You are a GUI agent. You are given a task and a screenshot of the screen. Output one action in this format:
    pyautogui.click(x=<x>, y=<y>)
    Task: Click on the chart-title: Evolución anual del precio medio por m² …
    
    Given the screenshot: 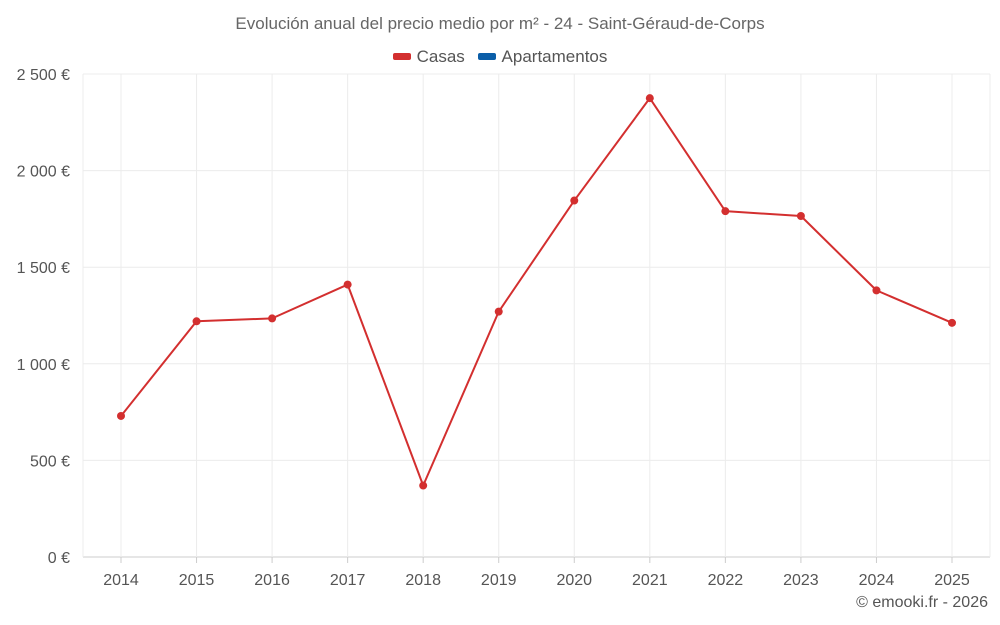 What is the action you would take?
    pyautogui.click(x=500, y=23)
    